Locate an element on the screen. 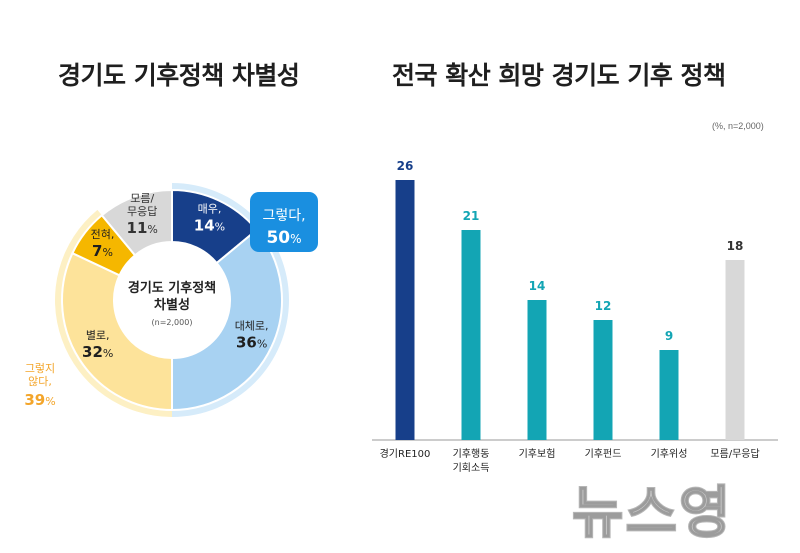  bar-value-0: 26 is located at coordinates (405, 166).